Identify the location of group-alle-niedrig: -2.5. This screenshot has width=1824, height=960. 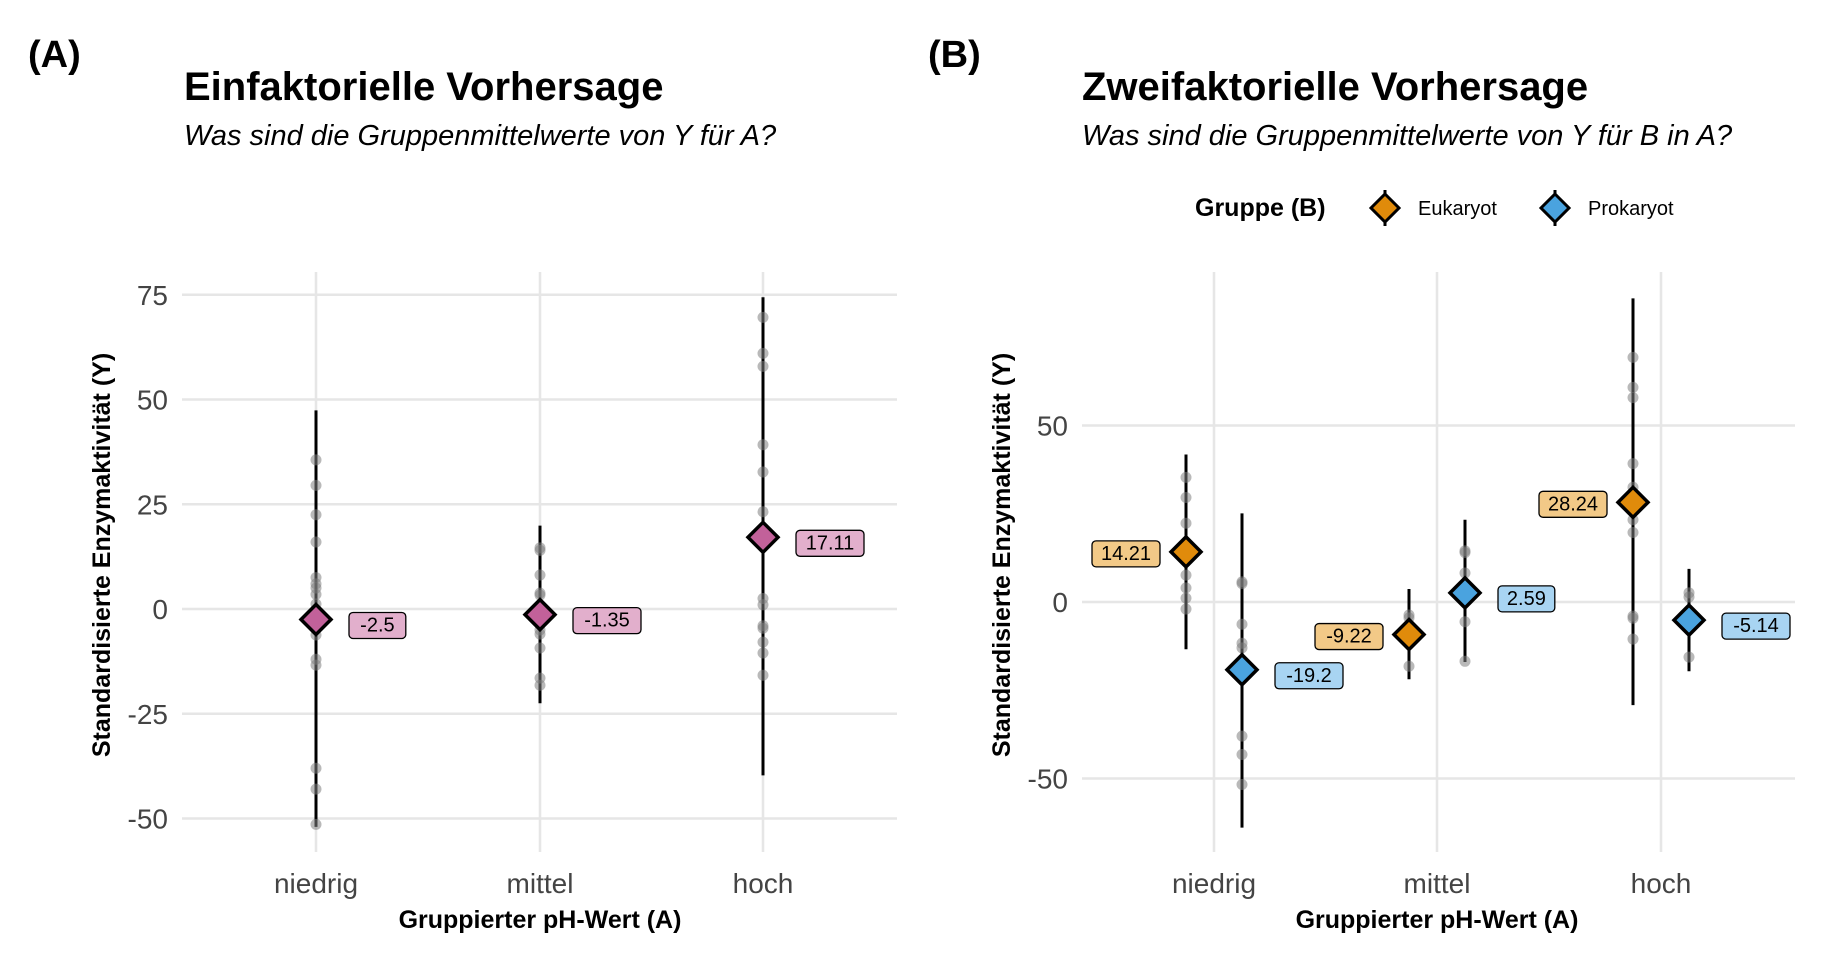
(352, 620).